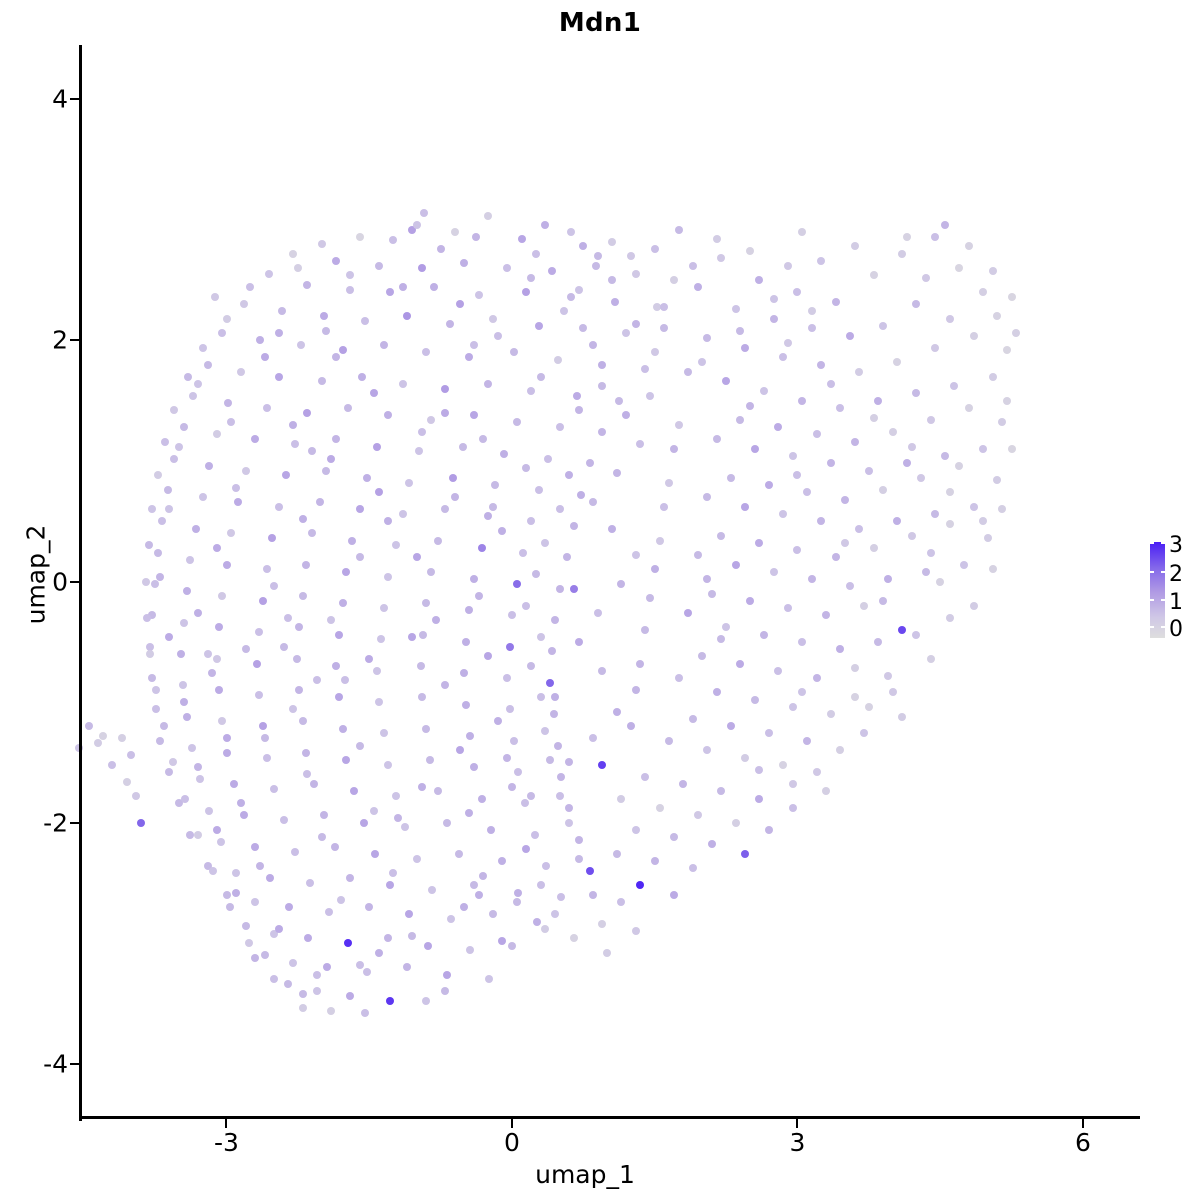 Image resolution: width=1200 pixels, height=1200 pixels. I want to click on y-tick-mark, so click(74, 99).